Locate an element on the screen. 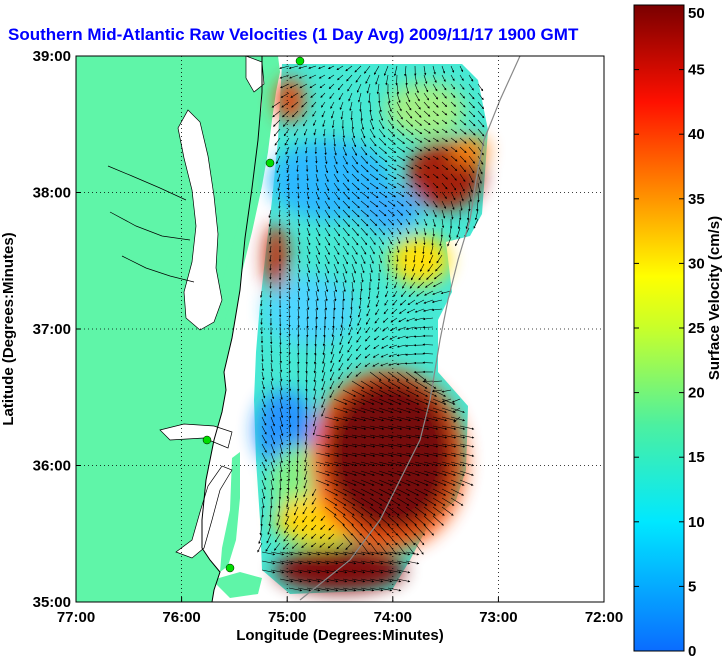 The width and height of the screenshot is (724, 659). delaware-jet-blob is located at coordinates (290, 100).